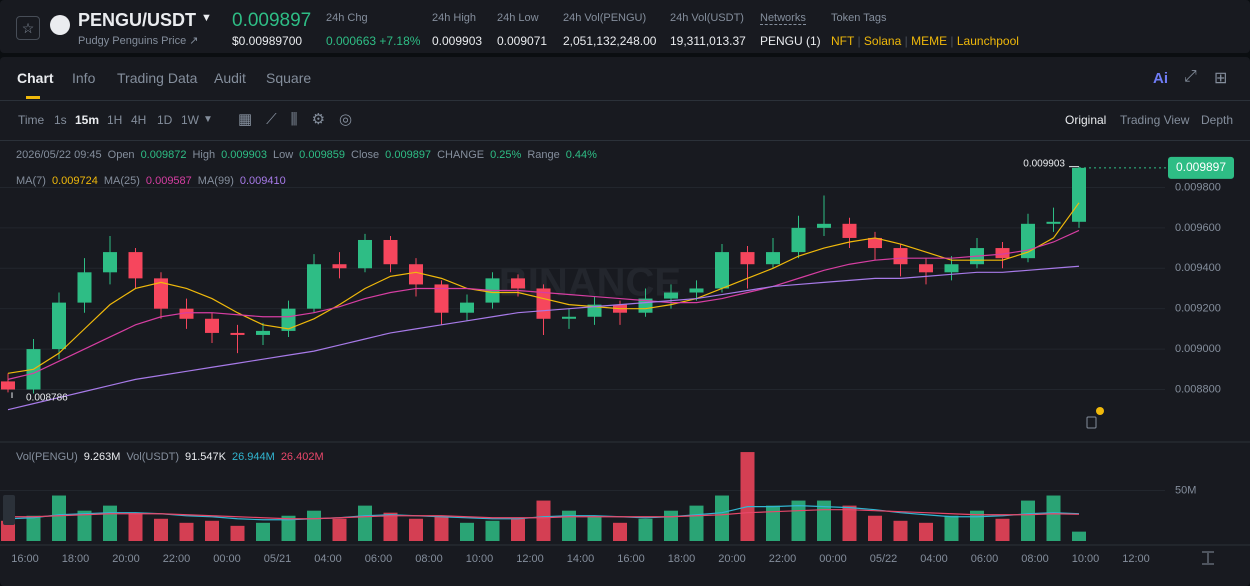  What do you see at coordinates (1208, 558) in the screenshot?
I see `reset-icon` at bounding box center [1208, 558].